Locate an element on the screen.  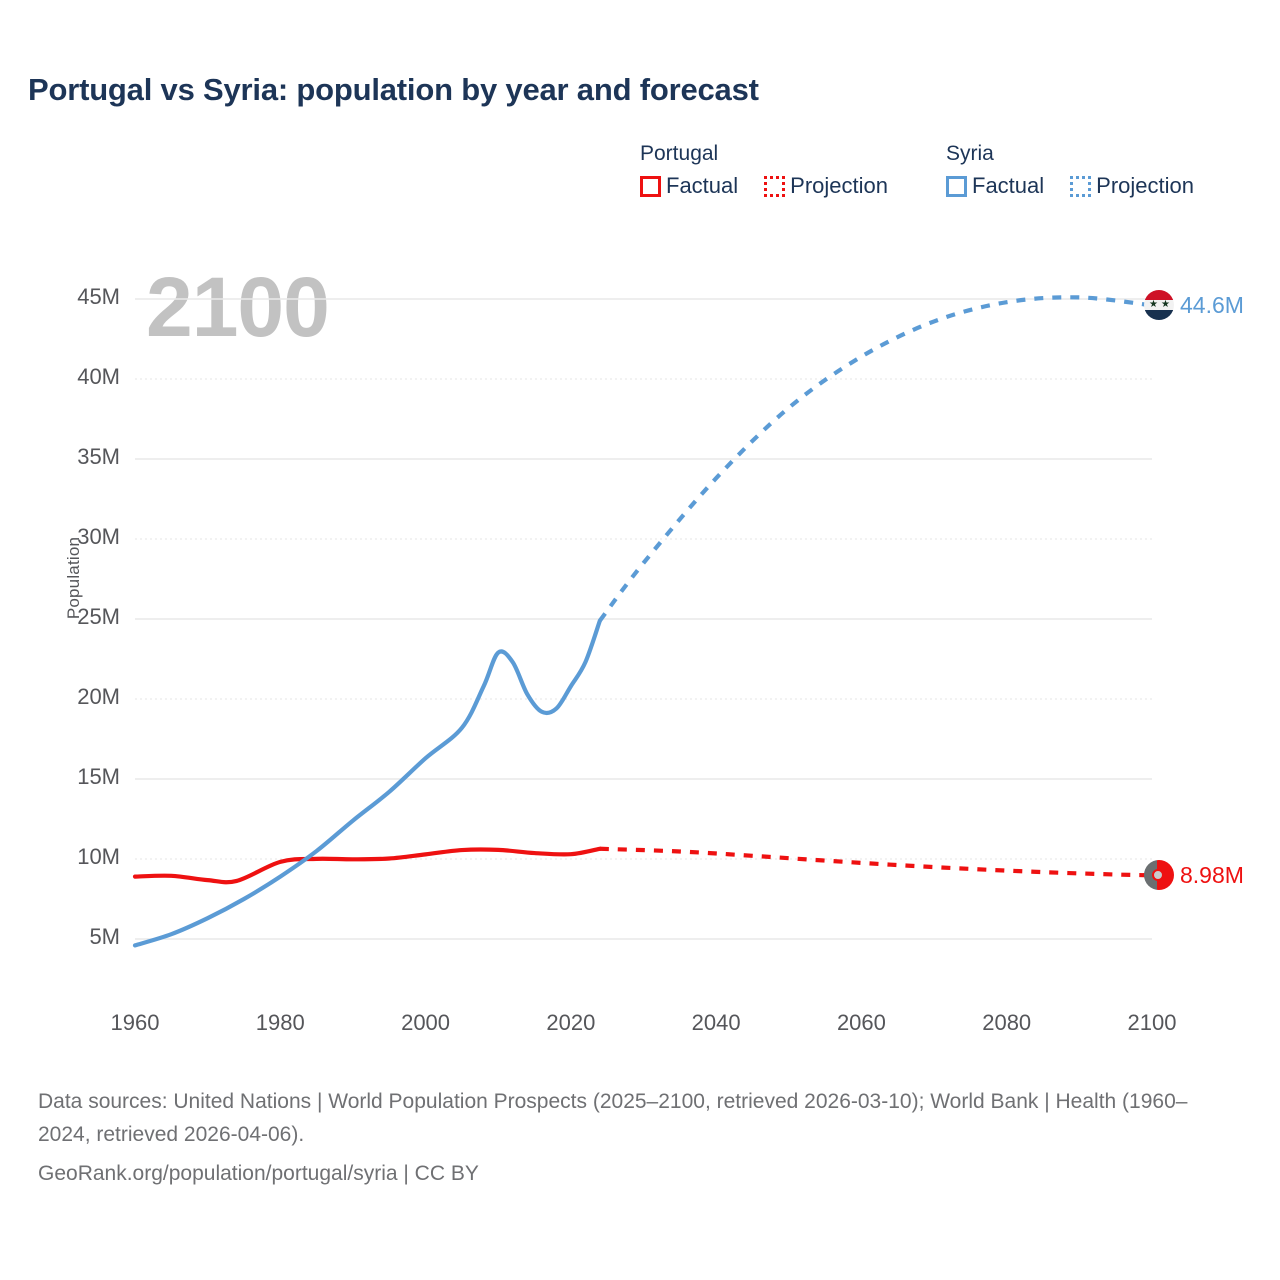
legend-item-syria-projection: Projection is located at coordinates (1132, 186).